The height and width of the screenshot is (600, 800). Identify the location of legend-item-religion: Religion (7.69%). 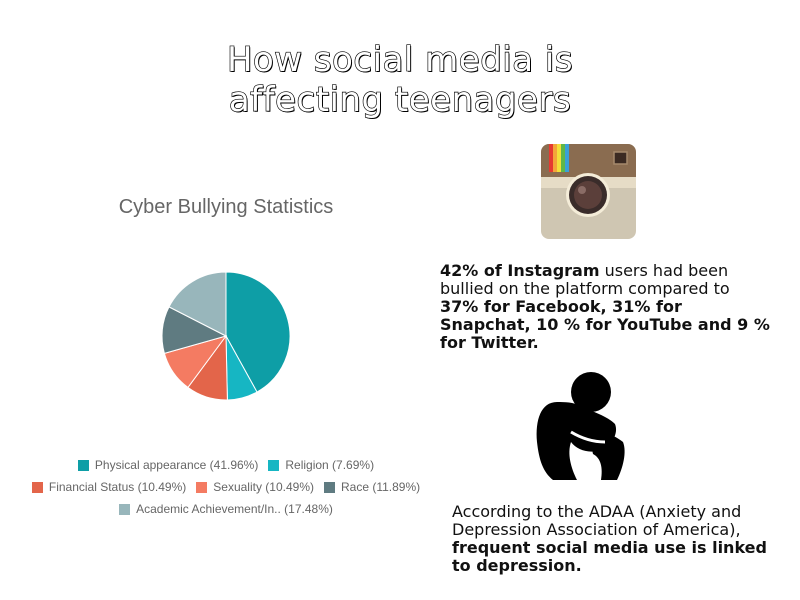
(321, 465).